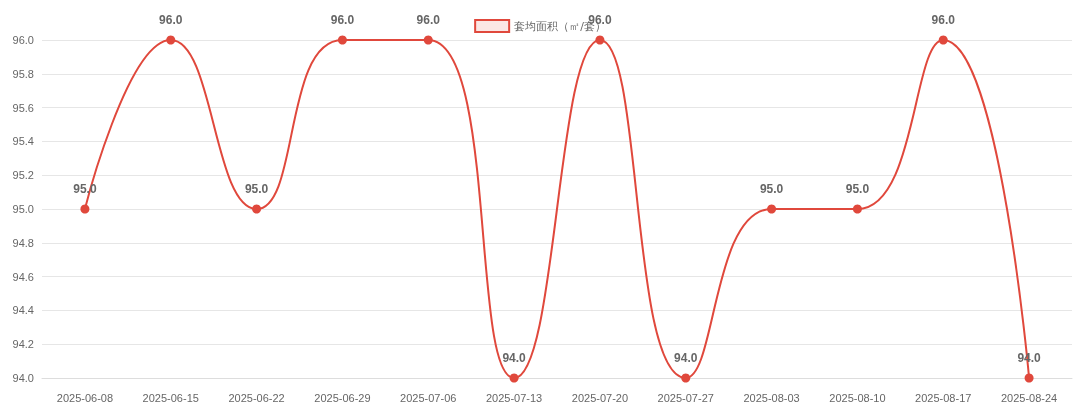  I want to click on x-tick-label: 2025-08-10, so click(857, 397).